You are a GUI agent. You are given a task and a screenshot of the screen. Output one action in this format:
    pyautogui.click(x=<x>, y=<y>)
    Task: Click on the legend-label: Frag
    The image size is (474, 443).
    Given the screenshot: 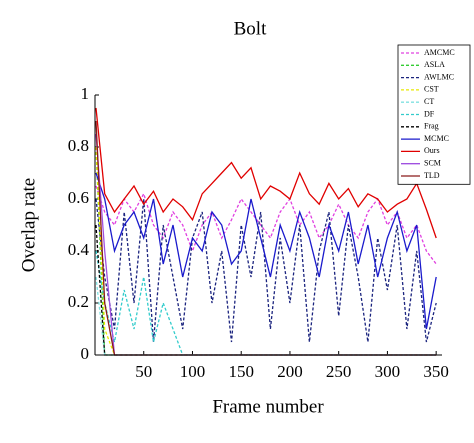 What is the action you would take?
    pyautogui.click(x=431, y=126)
    